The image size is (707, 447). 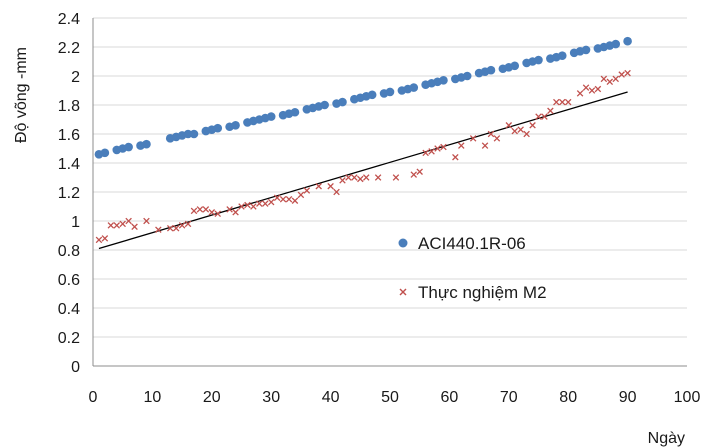 I want to click on x-tick-label: 40, so click(x=331, y=397).